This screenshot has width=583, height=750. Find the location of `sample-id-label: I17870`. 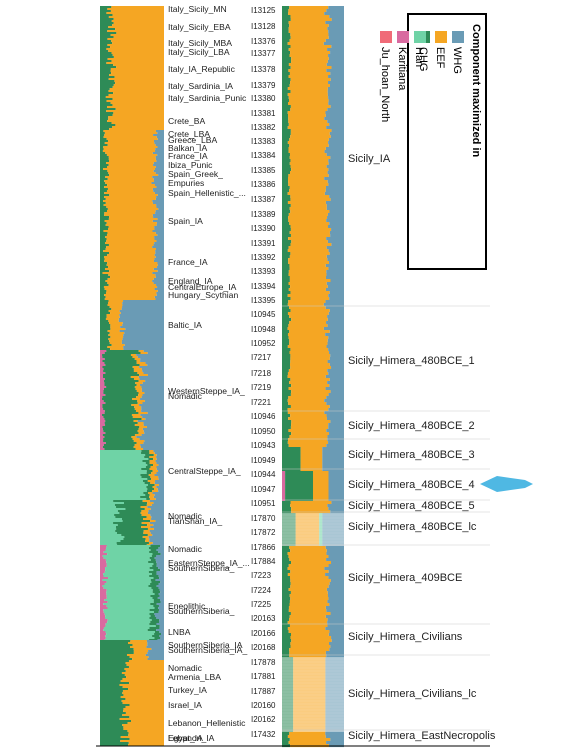

sample-id-label: I17870 is located at coordinates (263, 518).